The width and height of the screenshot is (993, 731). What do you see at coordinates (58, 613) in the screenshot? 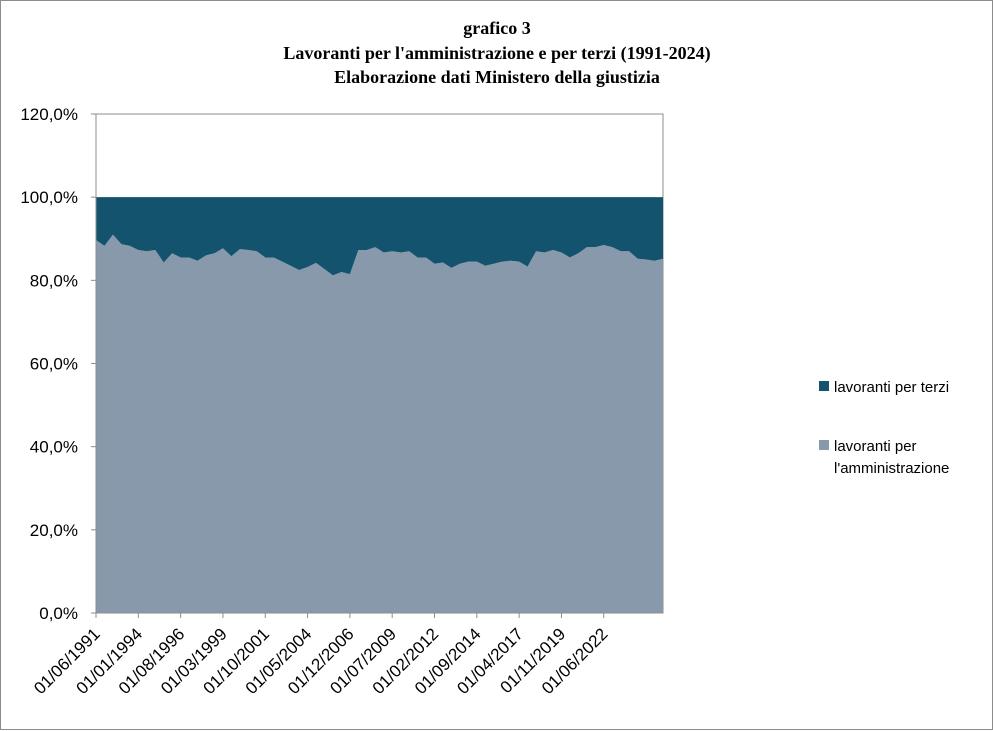
I see `y-tick-label: 0,0%` at bounding box center [58, 613].